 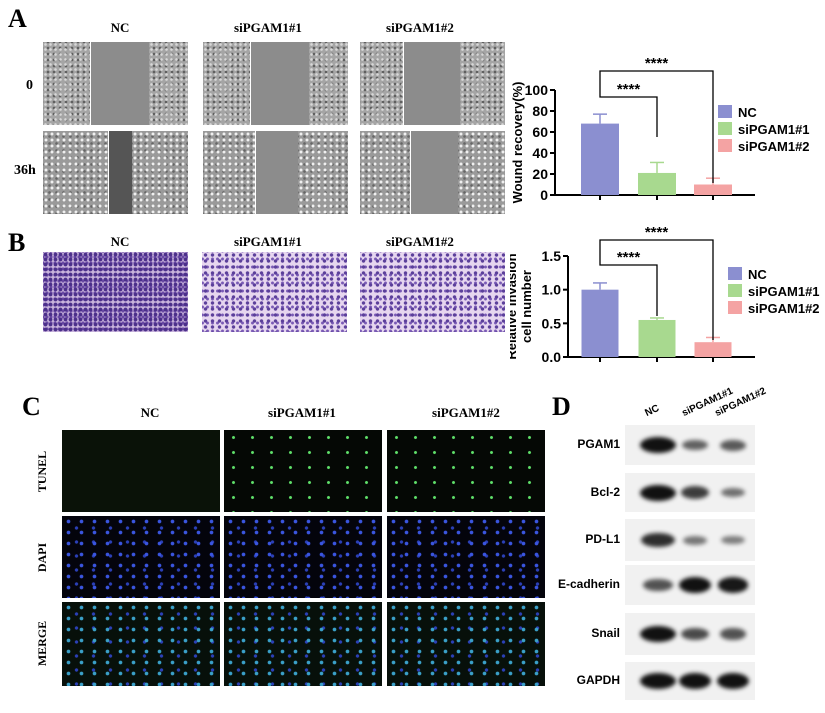 I want to click on y-tick-label: 80, so click(x=540, y=111).